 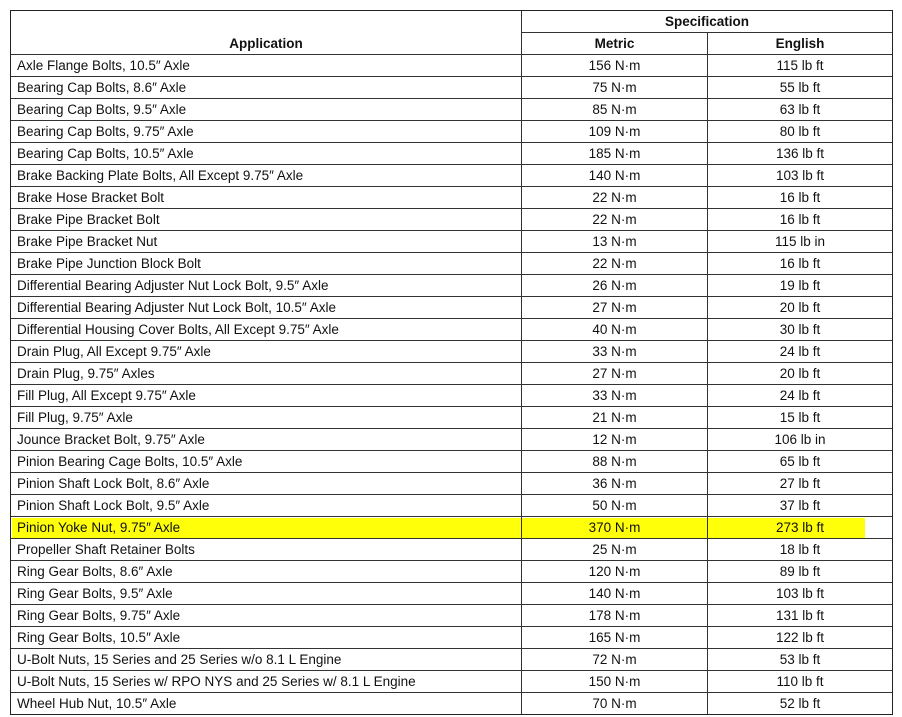 I want to click on header-english: English, so click(x=800, y=43).